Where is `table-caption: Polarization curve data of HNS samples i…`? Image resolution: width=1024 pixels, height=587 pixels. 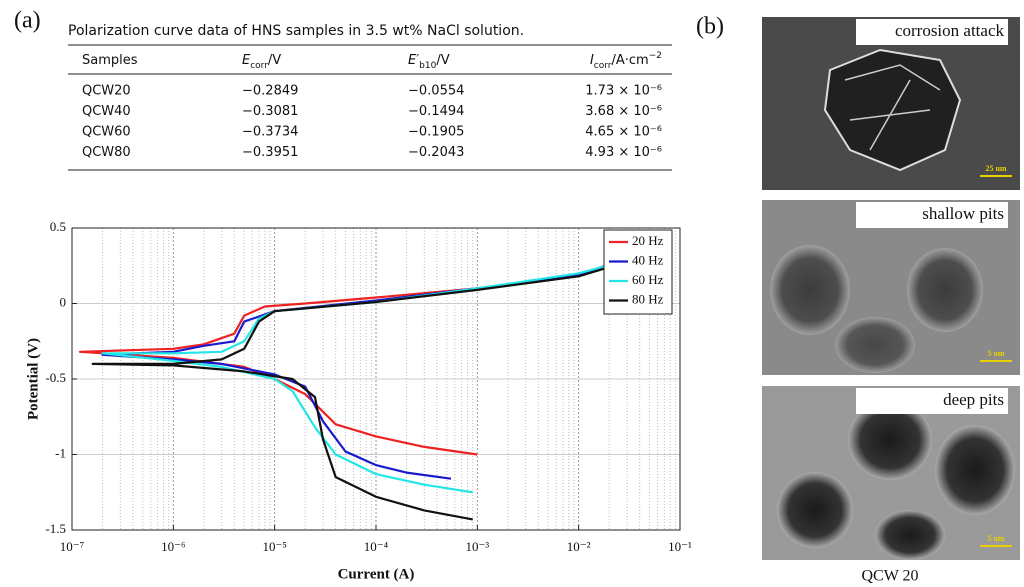
table-caption: Polarization curve data of HNS samples i… is located at coordinates (296, 31).